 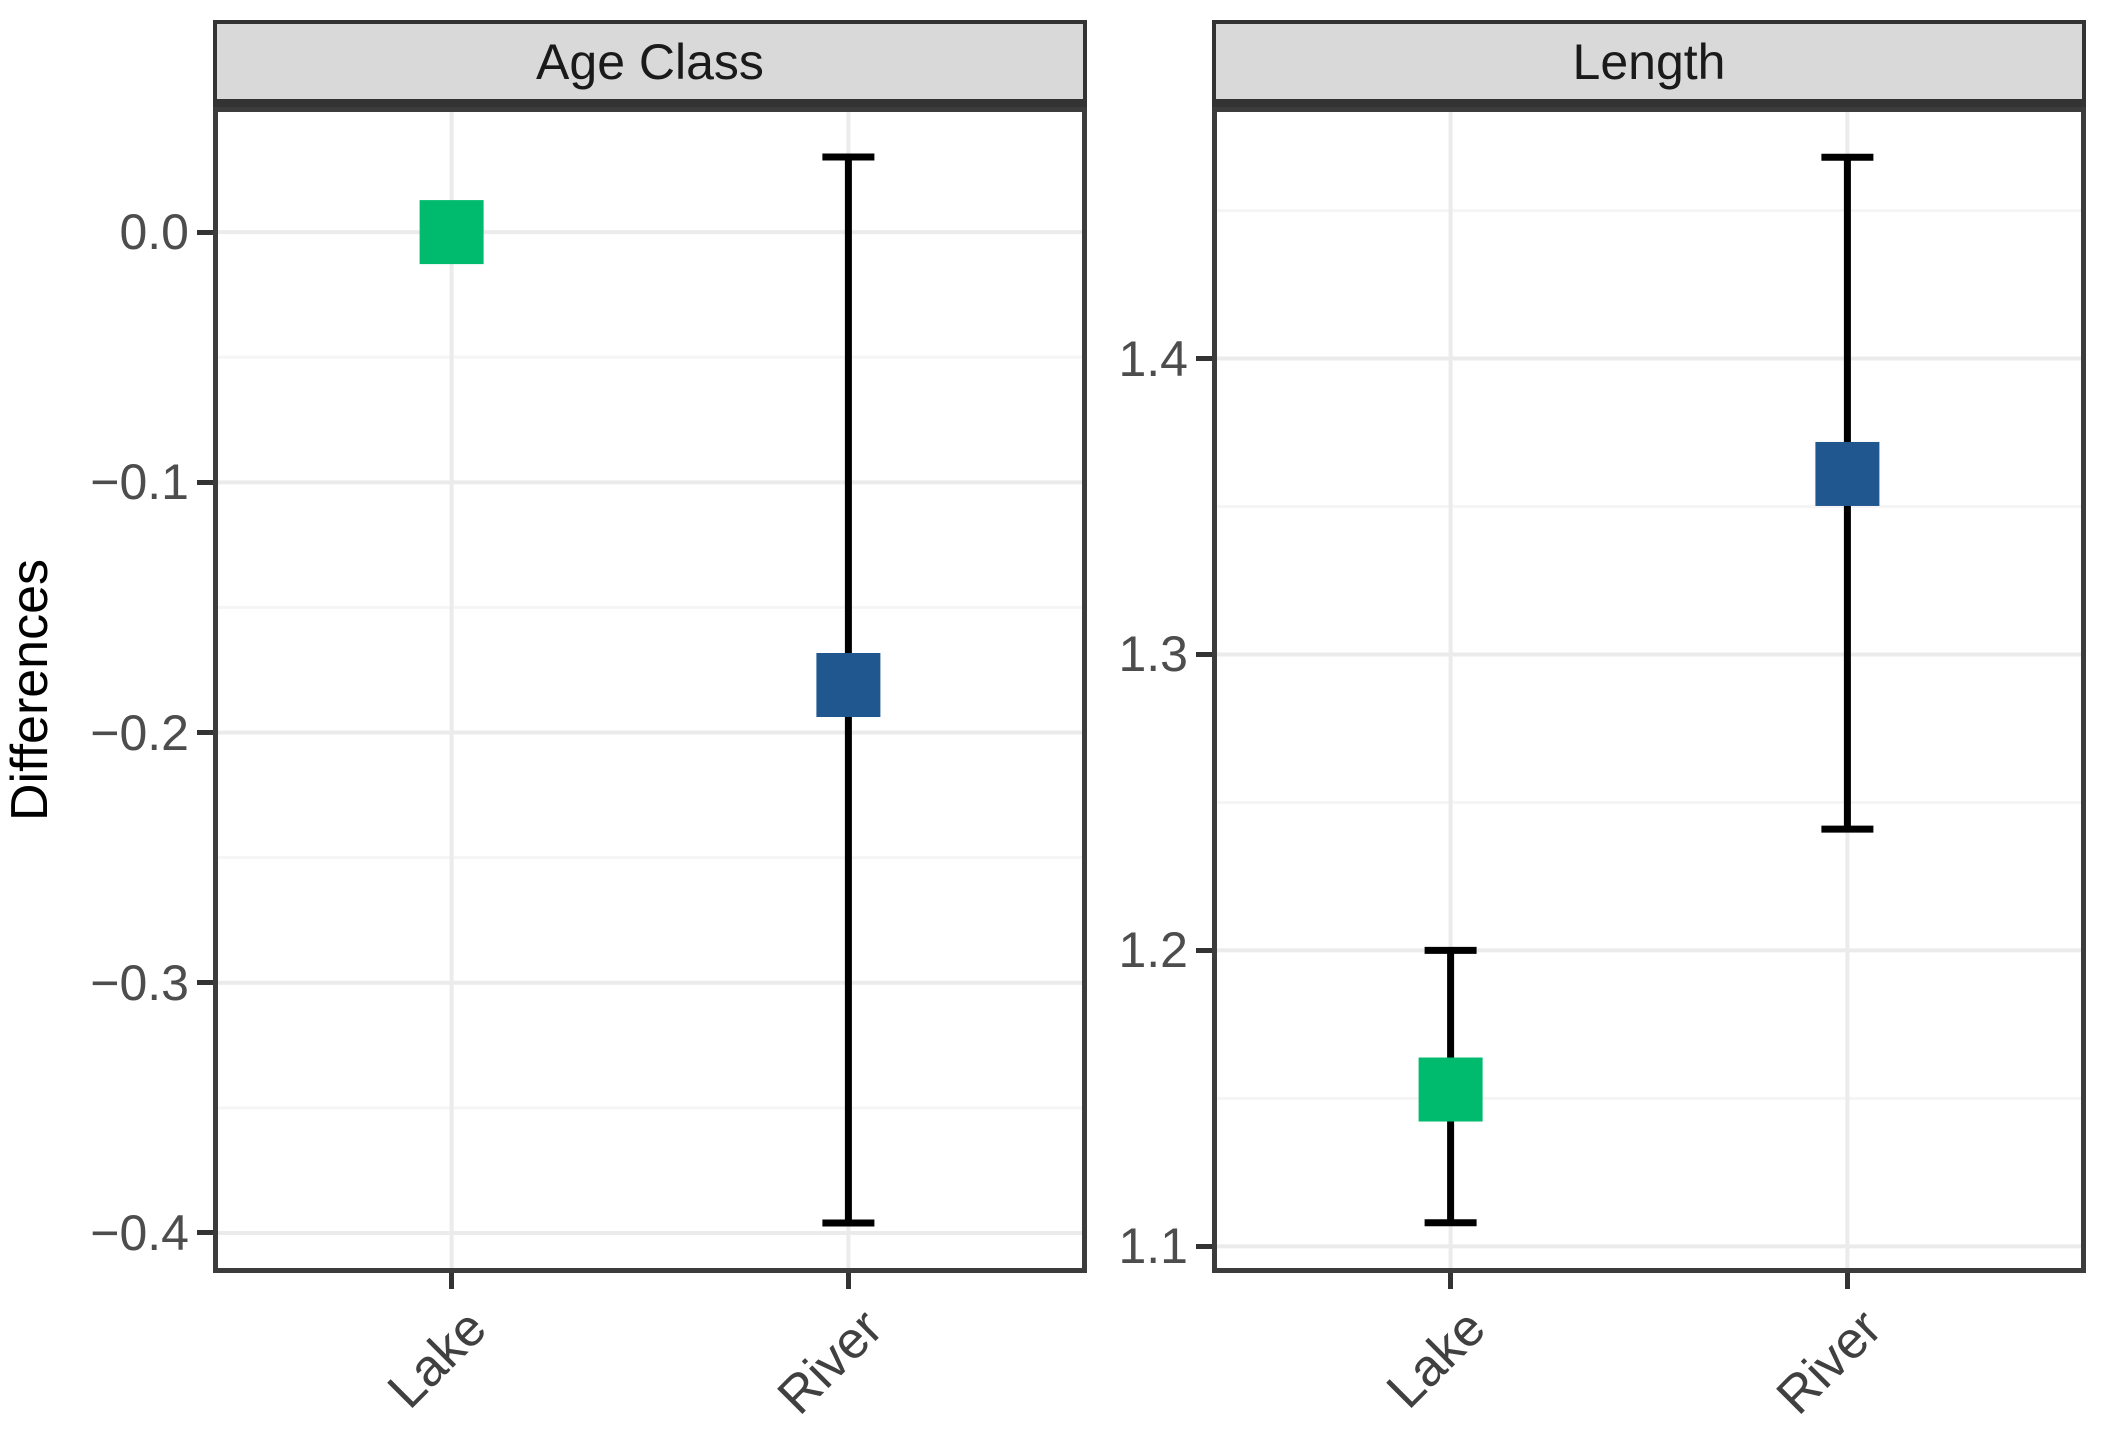 What do you see at coordinates (154, 232) in the screenshot?
I see `y-tick-label: 0.0` at bounding box center [154, 232].